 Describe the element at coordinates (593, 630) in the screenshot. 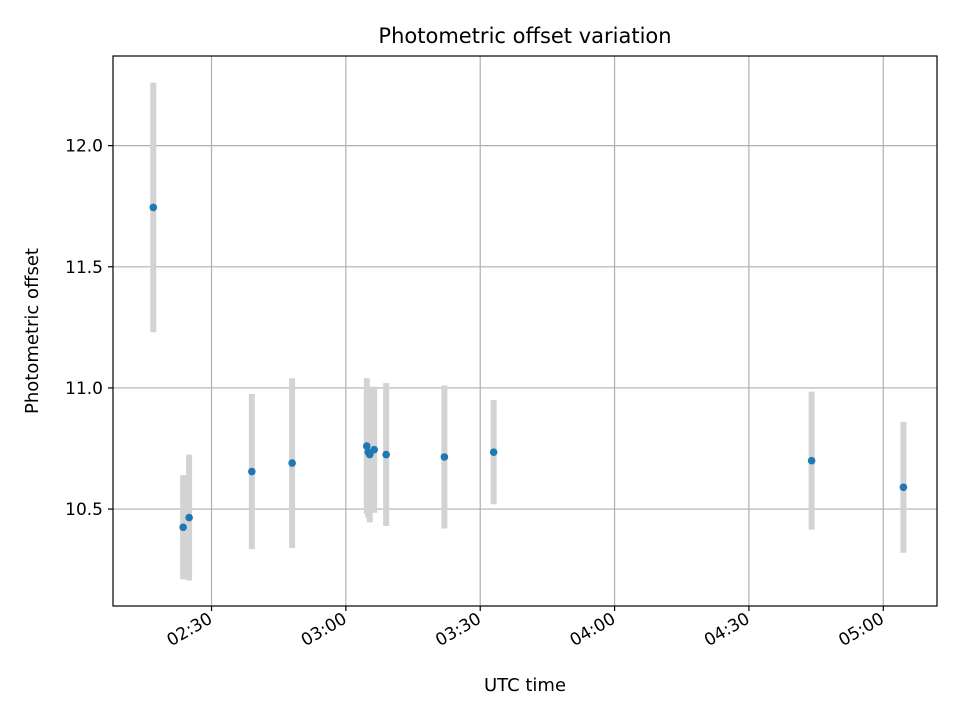

I see `x-tick-label: 04:00` at that location.